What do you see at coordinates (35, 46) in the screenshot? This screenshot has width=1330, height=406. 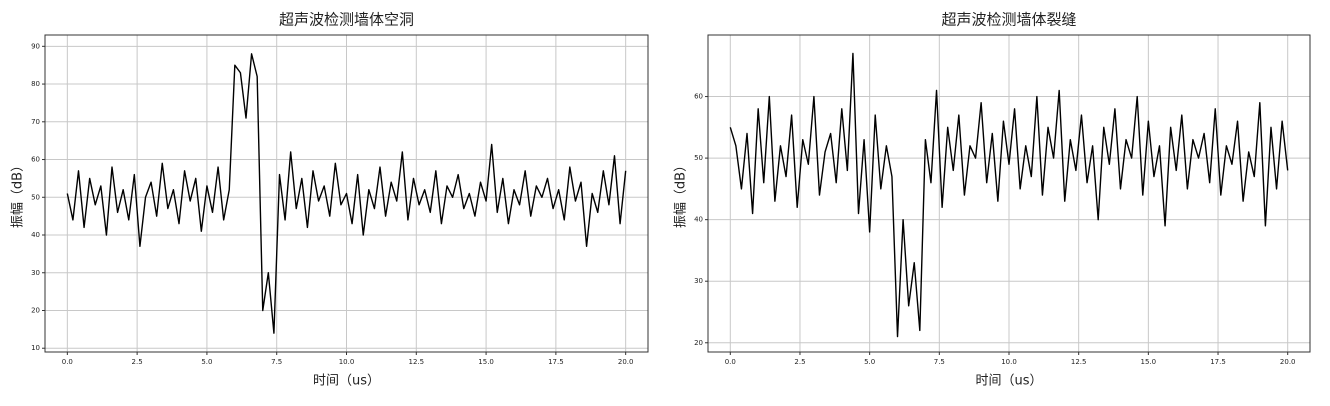 I see `y-tick-label: 90` at bounding box center [35, 46].